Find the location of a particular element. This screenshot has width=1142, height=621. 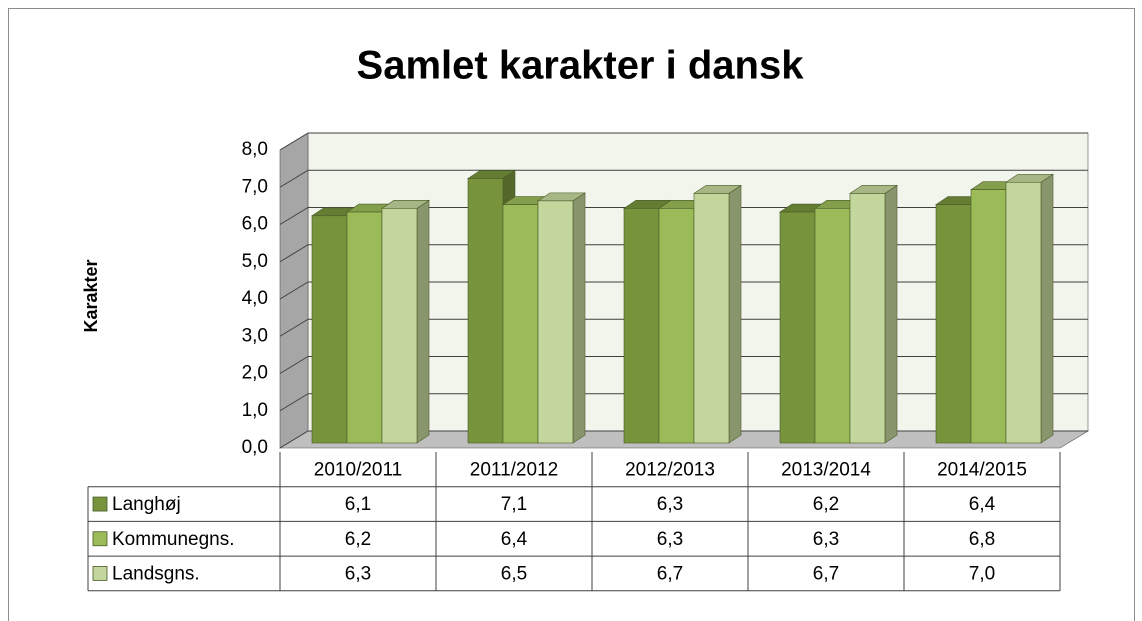

y-tick-label: 2,0 is located at coordinates (255, 373).